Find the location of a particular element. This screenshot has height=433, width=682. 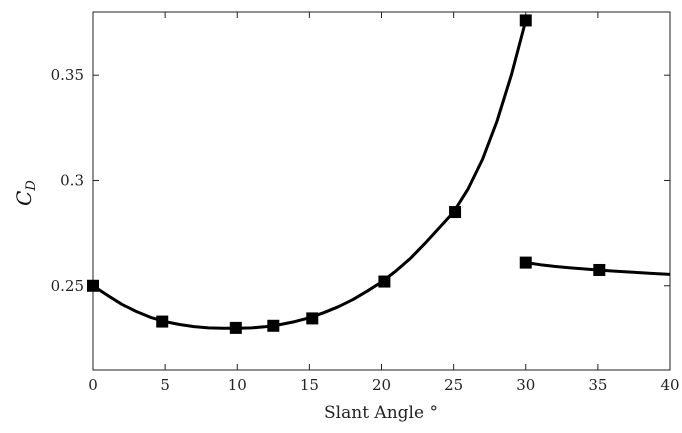

y-tick-label: 0.25 is located at coordinates (67, 286).